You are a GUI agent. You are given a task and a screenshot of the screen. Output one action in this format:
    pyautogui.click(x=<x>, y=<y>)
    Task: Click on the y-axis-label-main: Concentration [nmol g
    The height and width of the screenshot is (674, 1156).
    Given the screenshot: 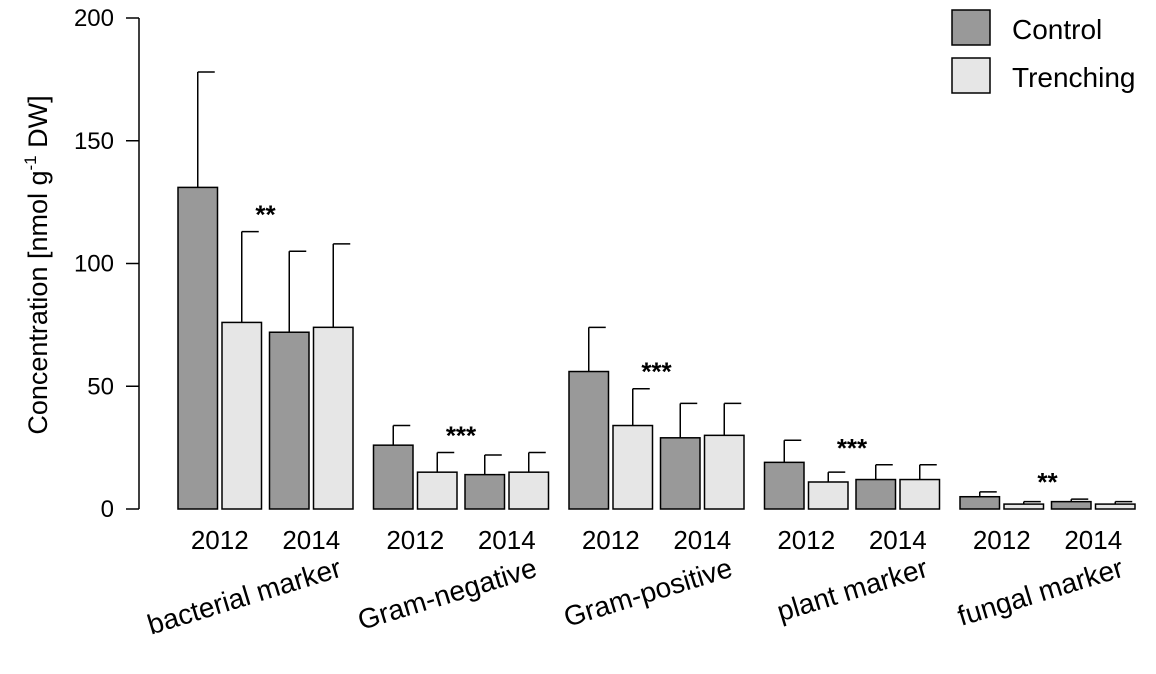 What is the action you would take?
    pyautogui.click(x=38, y=302)
    